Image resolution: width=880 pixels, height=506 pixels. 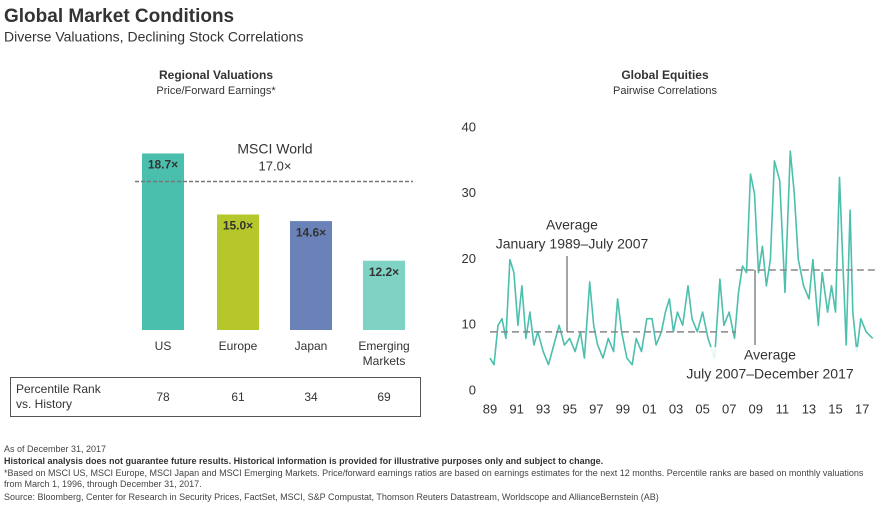 What do you see at coordinates (384, 353) in the screenshot?
I see `category-label: Emerging Markets` at bounding box center [384, 353].